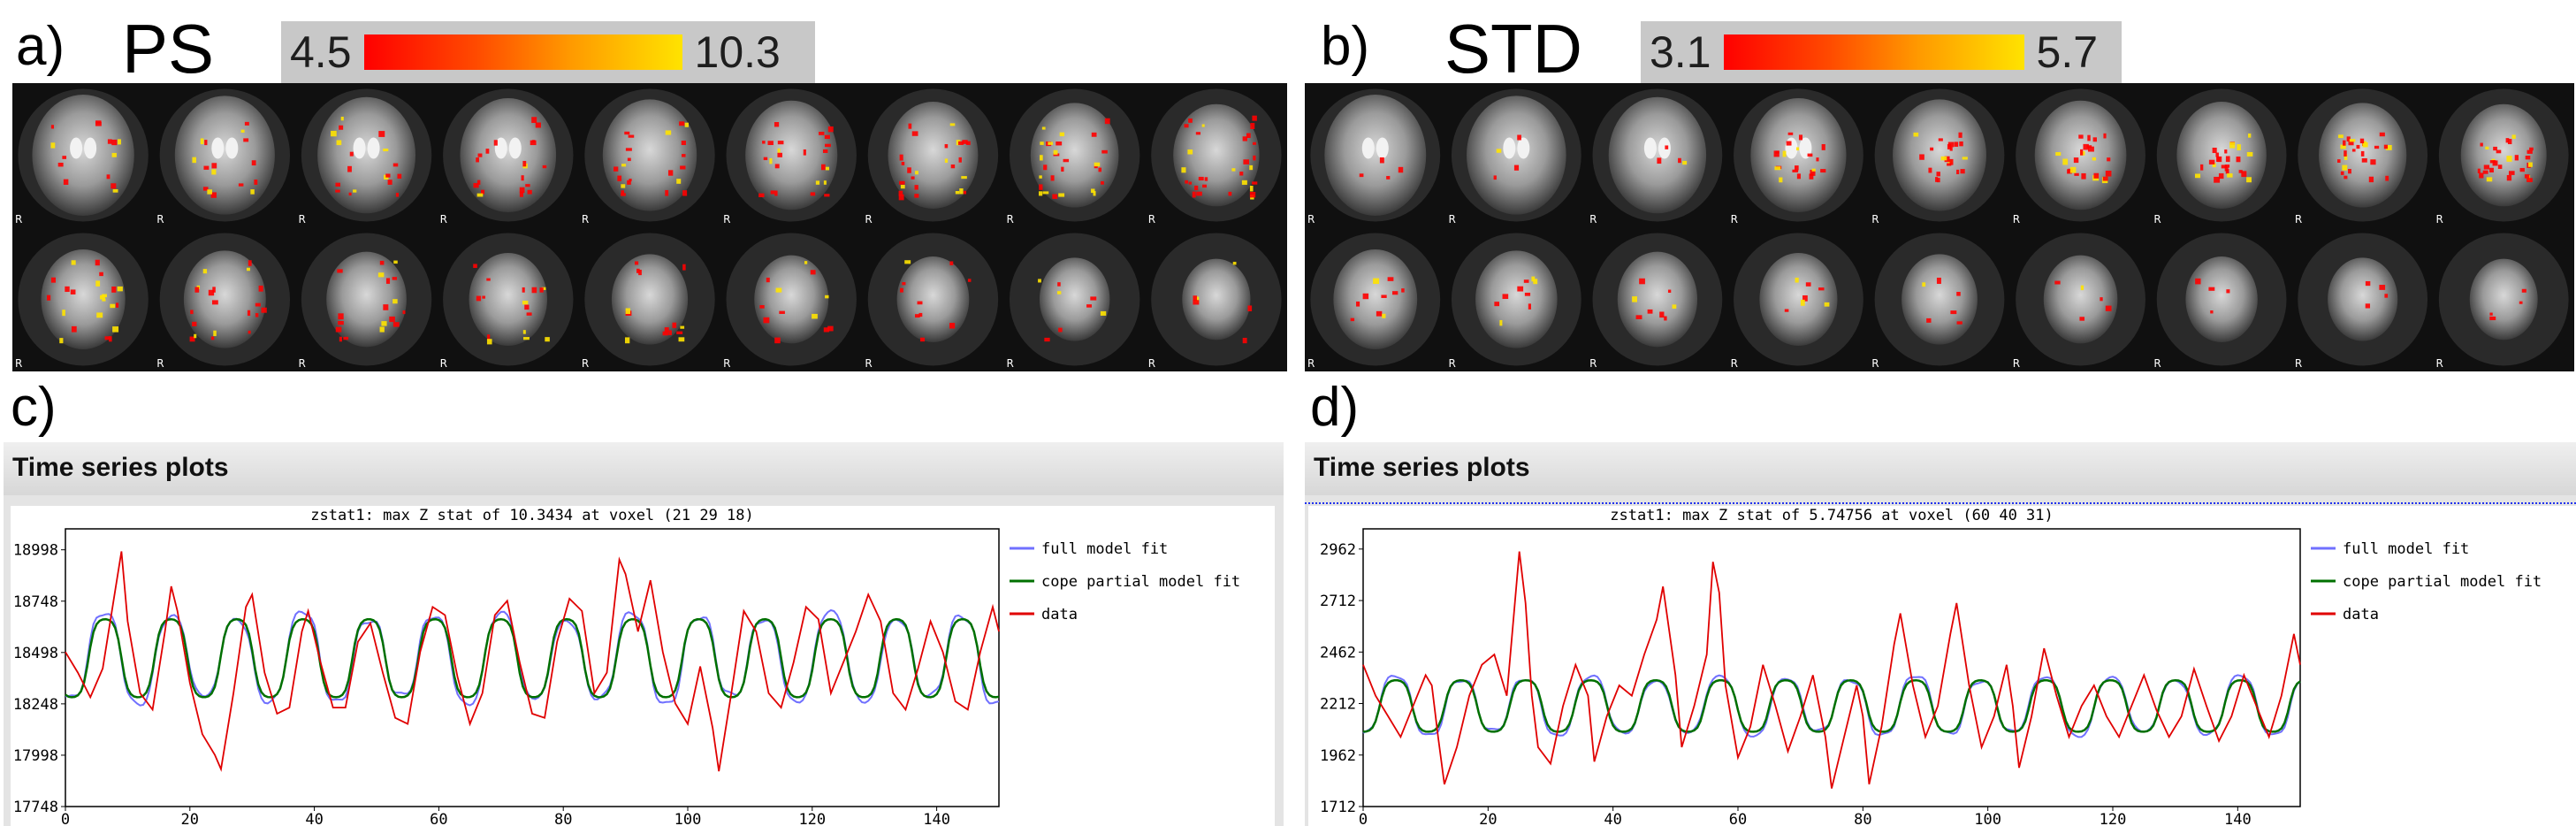 Image resolution: width=2576 pixels, height=826 pixels. What do you see at coordinates (812, 818) in the screenshot?
I see `x-tick-label: 120` at bounding box center [812, 818].